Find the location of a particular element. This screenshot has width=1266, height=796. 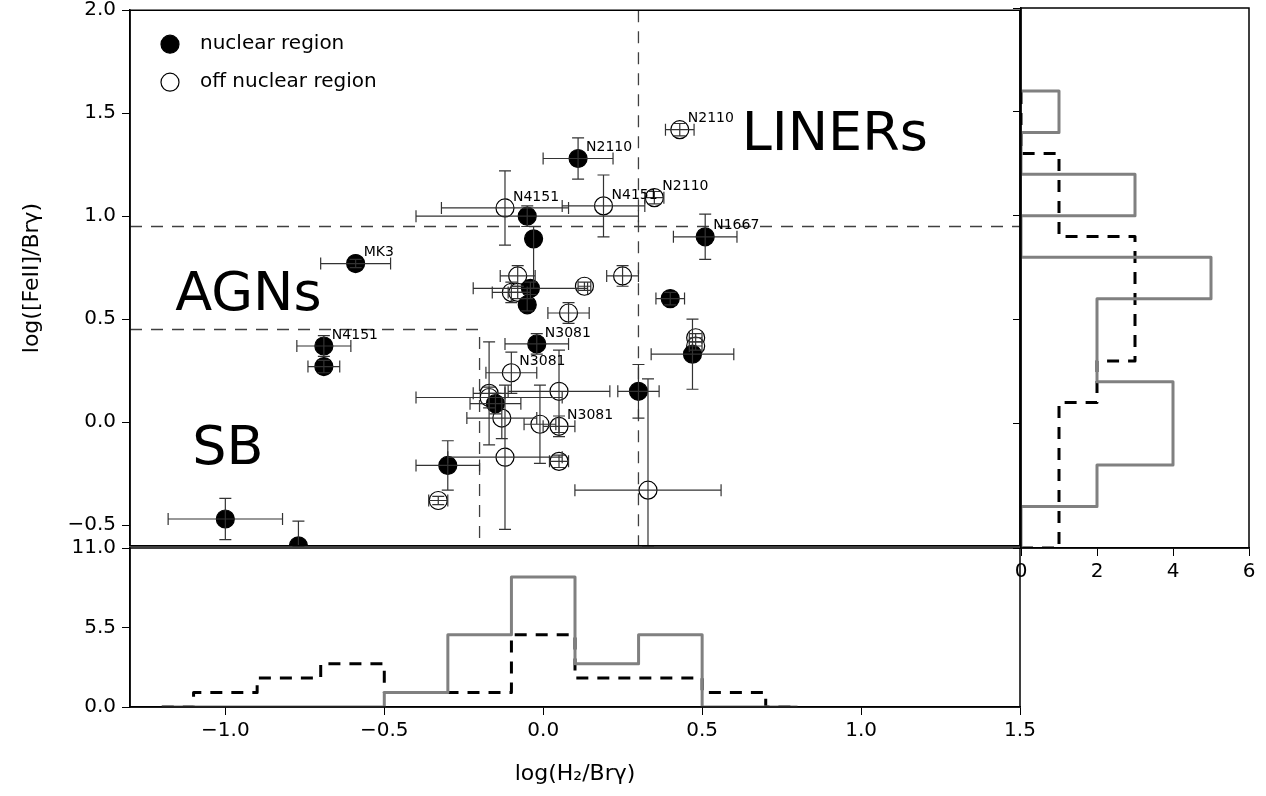

y-tick-label: 0.5 is located at coordinates (100, 317).